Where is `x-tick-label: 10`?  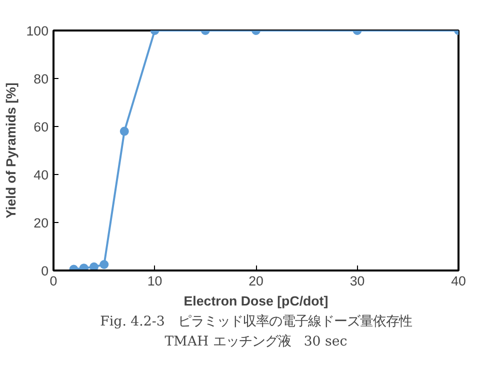 x-tick-label: 10 is located at coordinates (154, 281).